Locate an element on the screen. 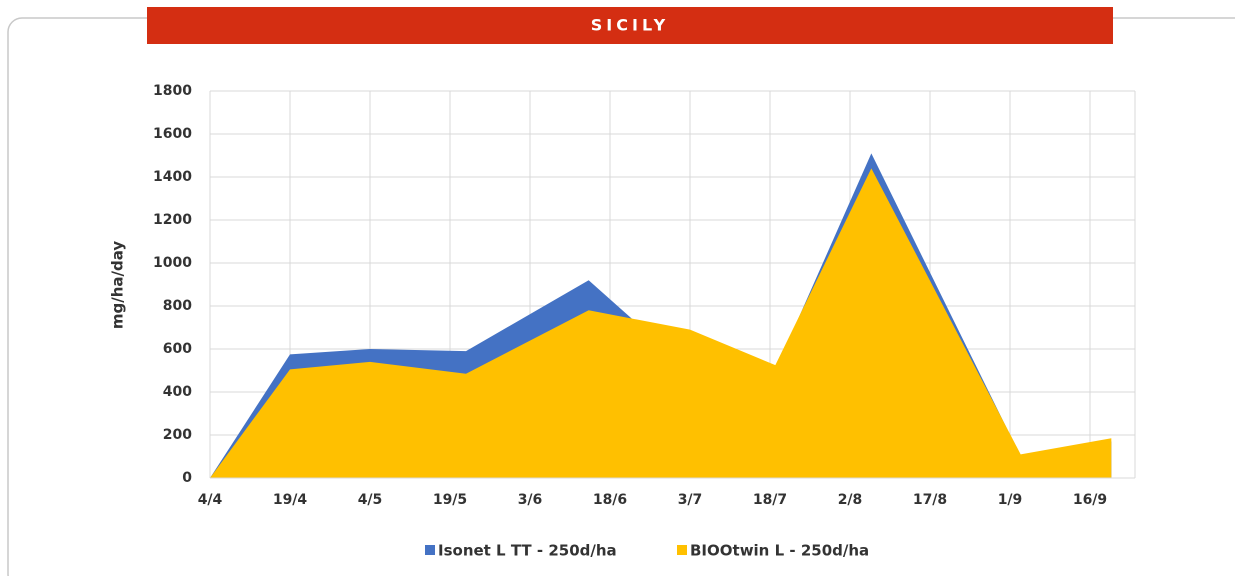  x-tick-label: 4/4 is located at coordinates (210, 500).